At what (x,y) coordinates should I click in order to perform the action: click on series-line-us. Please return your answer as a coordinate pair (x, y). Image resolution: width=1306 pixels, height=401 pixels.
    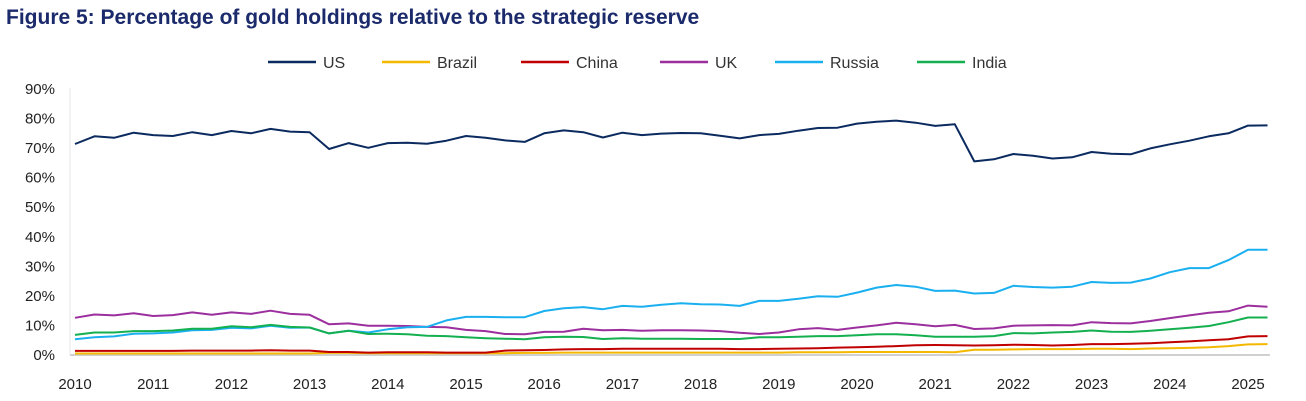
    Looking at the image, I should click on (671, 141).